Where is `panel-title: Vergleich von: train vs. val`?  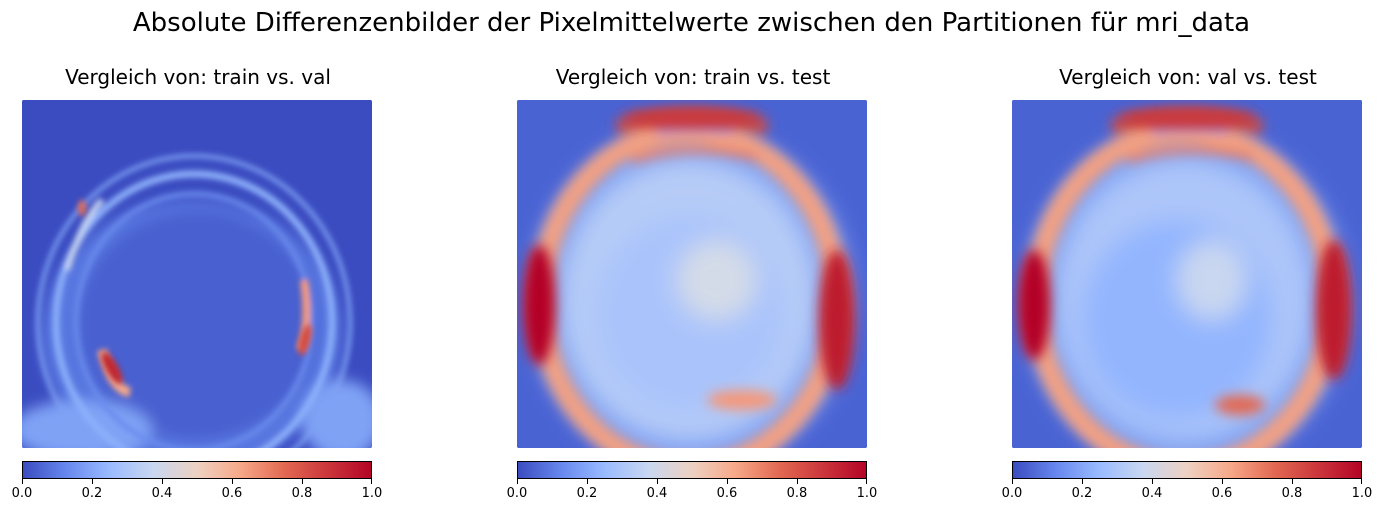
panel-title: Vergleich von: train vs. val is located at coordinates (198, 77).